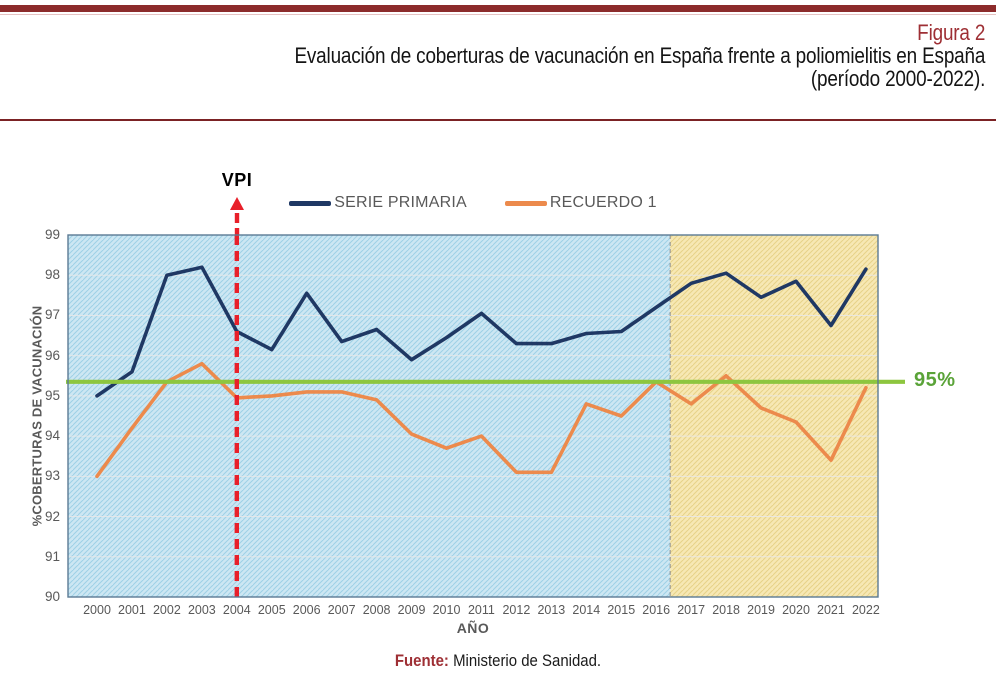  I want to click on legend-swatch-serie-primaria, so click(310, 203).